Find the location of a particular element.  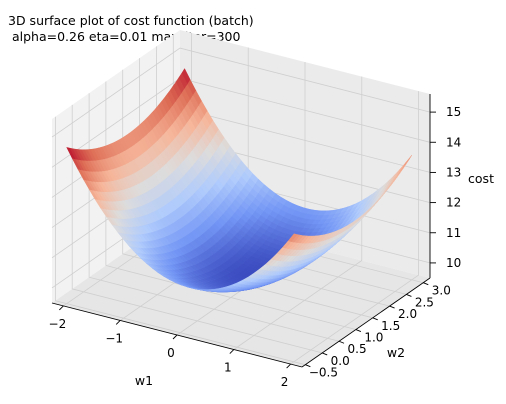

surface-patch is located at coordinates (292, 237).